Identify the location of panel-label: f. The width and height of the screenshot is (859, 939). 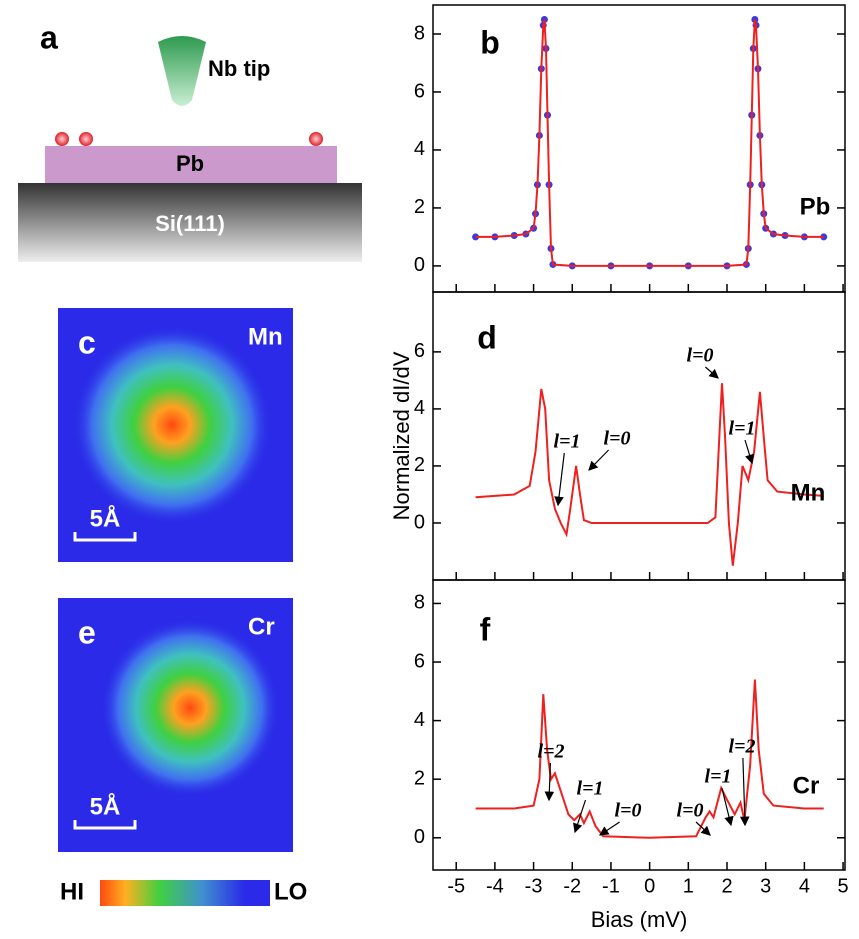
(485, 629).